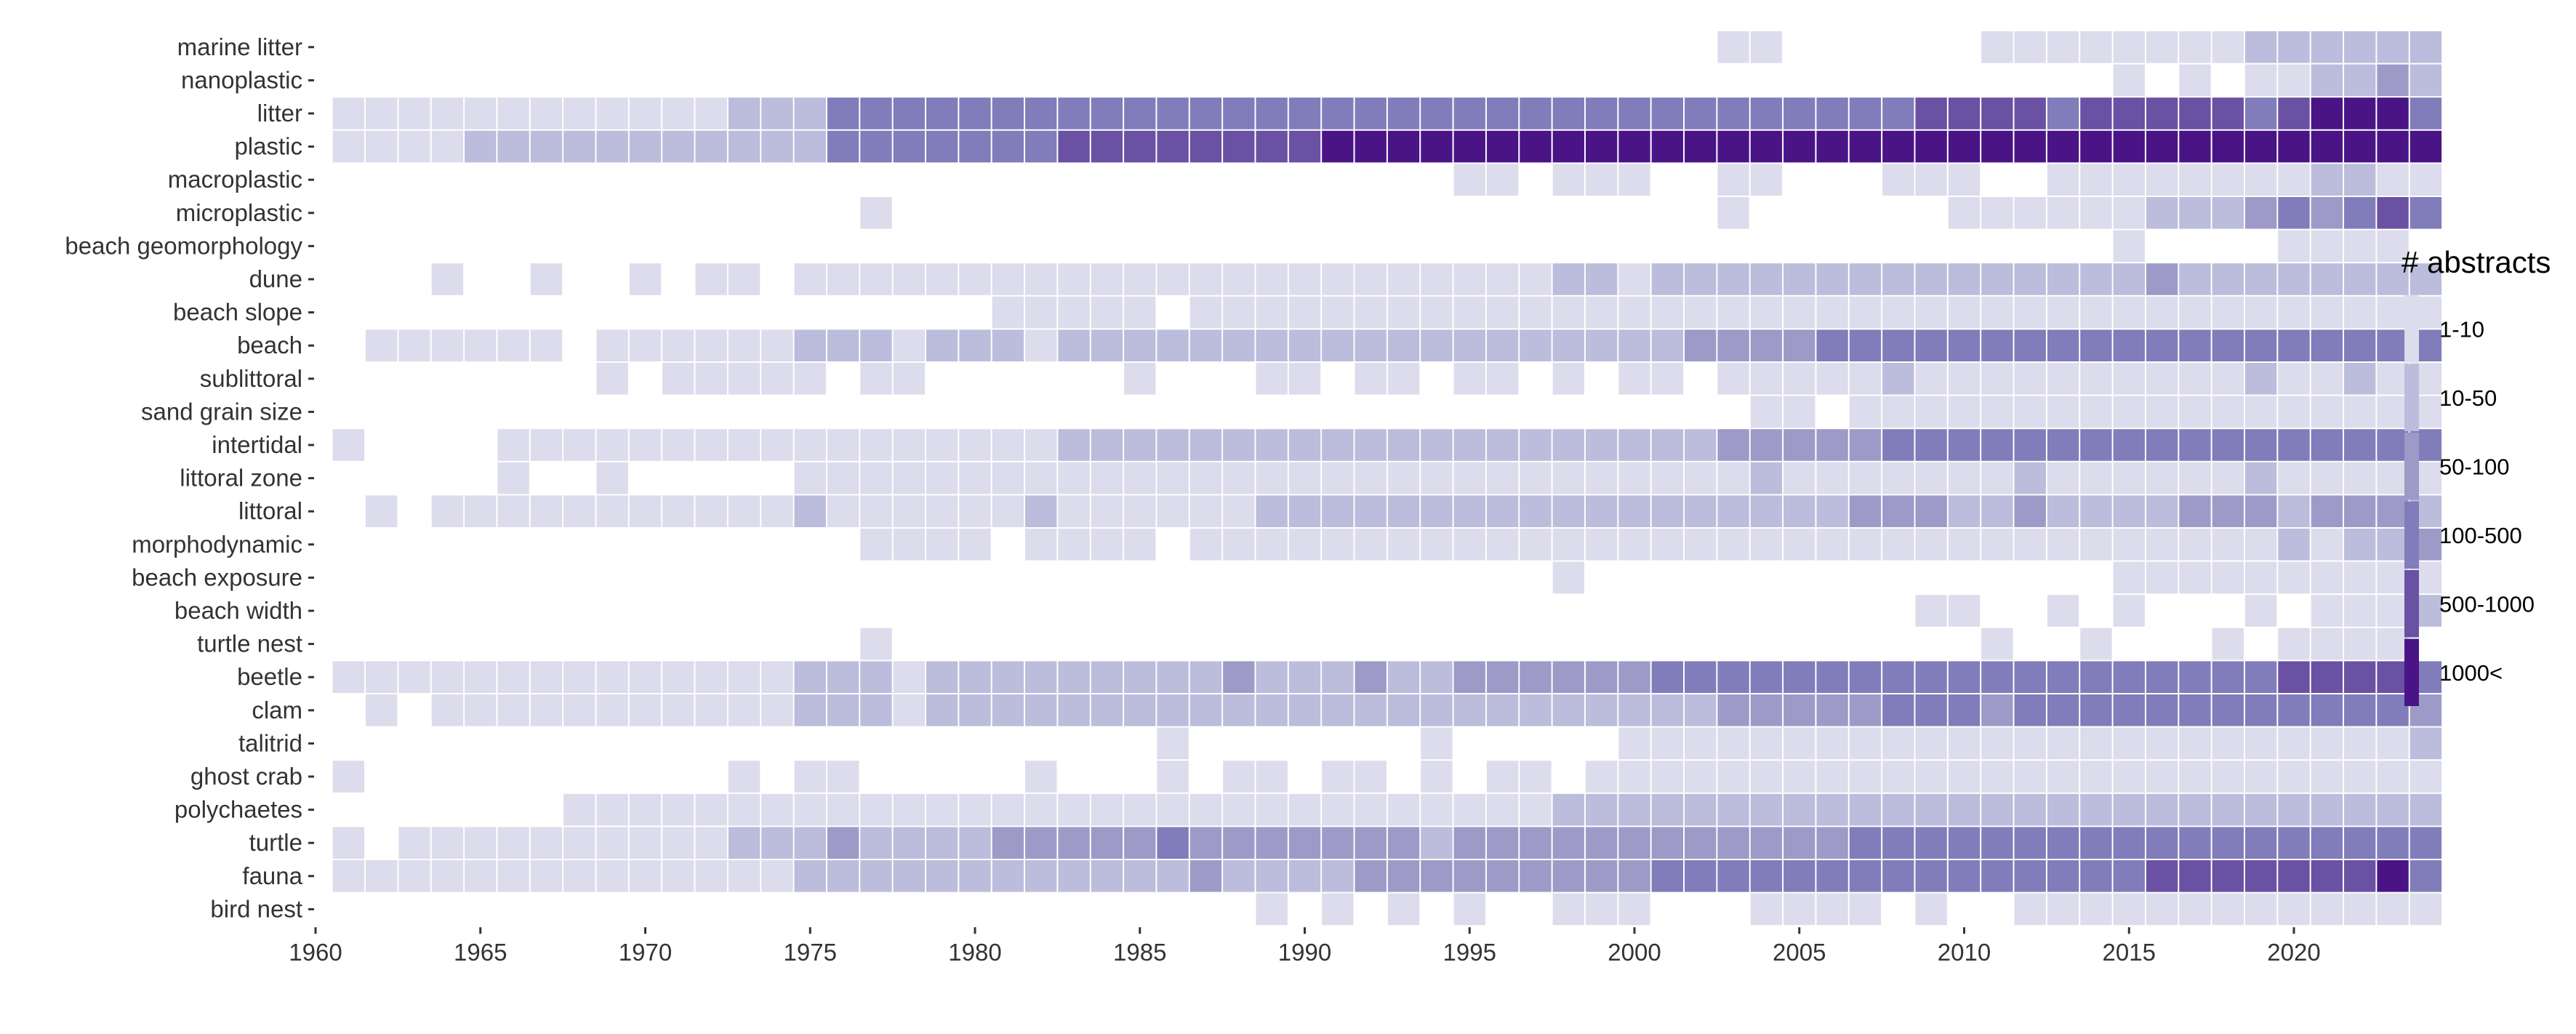 The height and width of the screenshot is (1034, 2576). What do you see at coordinates (2260, 743) in the screenshot?
I see `heatmap-cell-talitrid-2019` at bounding box center [2260, 743].